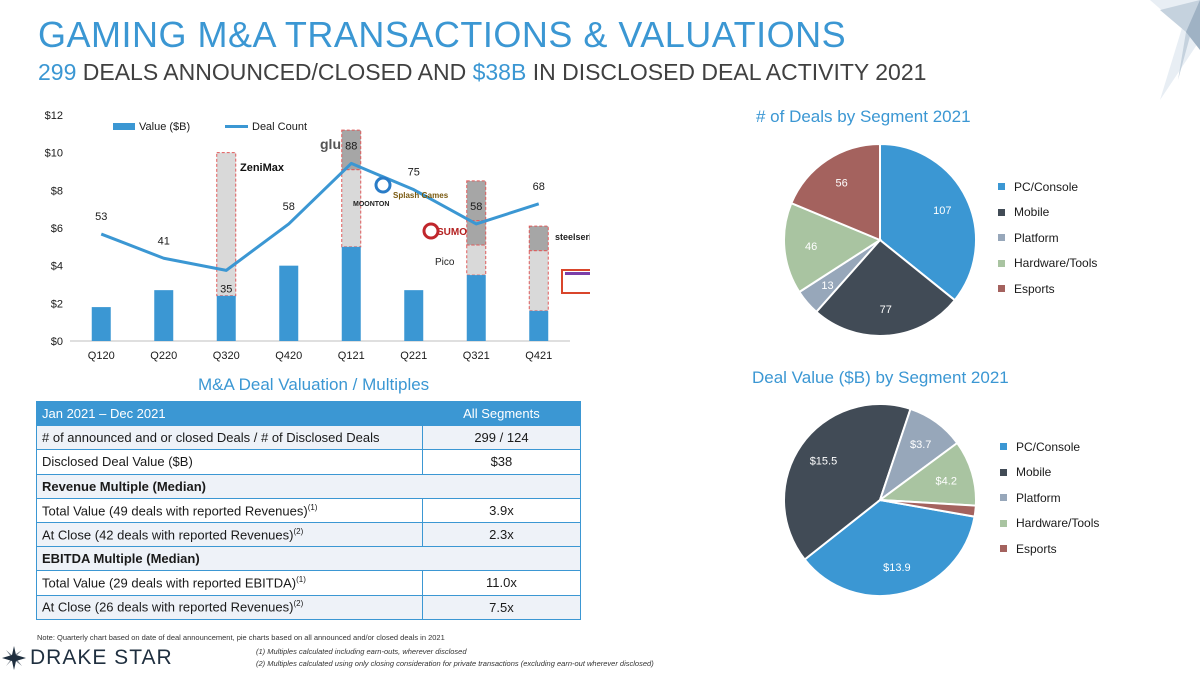 This screenshot has height=674, width=1200. What do you see at coordinates (501, 462) in the screenshot?
I see `row-value: $38` at bounding box center [501, 462].